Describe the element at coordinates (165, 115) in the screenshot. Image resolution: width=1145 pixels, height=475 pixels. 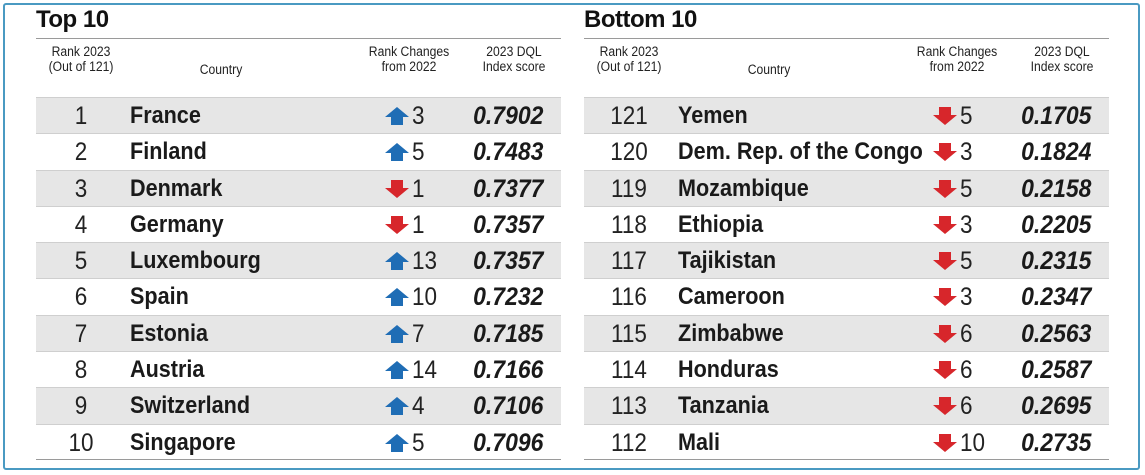
I see `country-cell: France` at that location.